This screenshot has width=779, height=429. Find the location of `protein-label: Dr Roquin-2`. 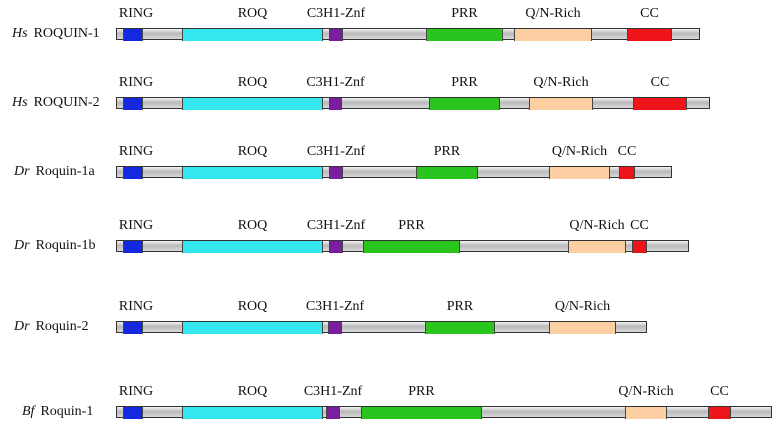

protein-label: Dr Roquin-2 is located at coordinates (51, 327).